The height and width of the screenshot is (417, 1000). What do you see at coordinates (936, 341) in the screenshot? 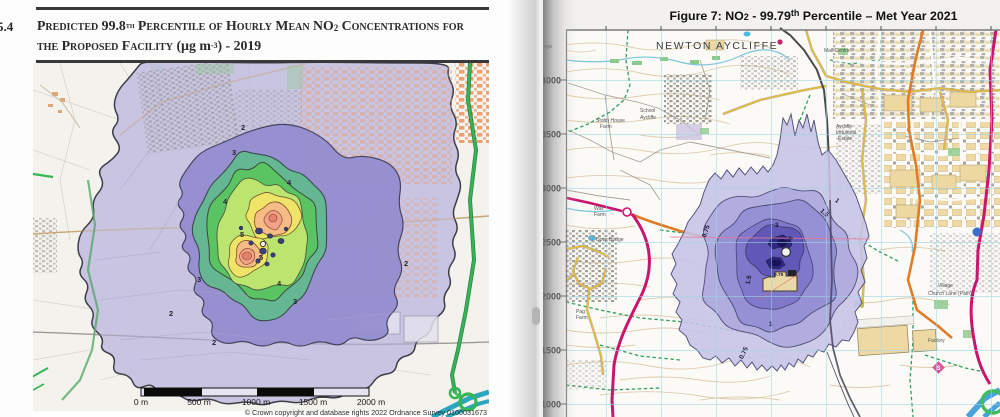
I see `svg-text: Factory` at bounding box center [936, 341].